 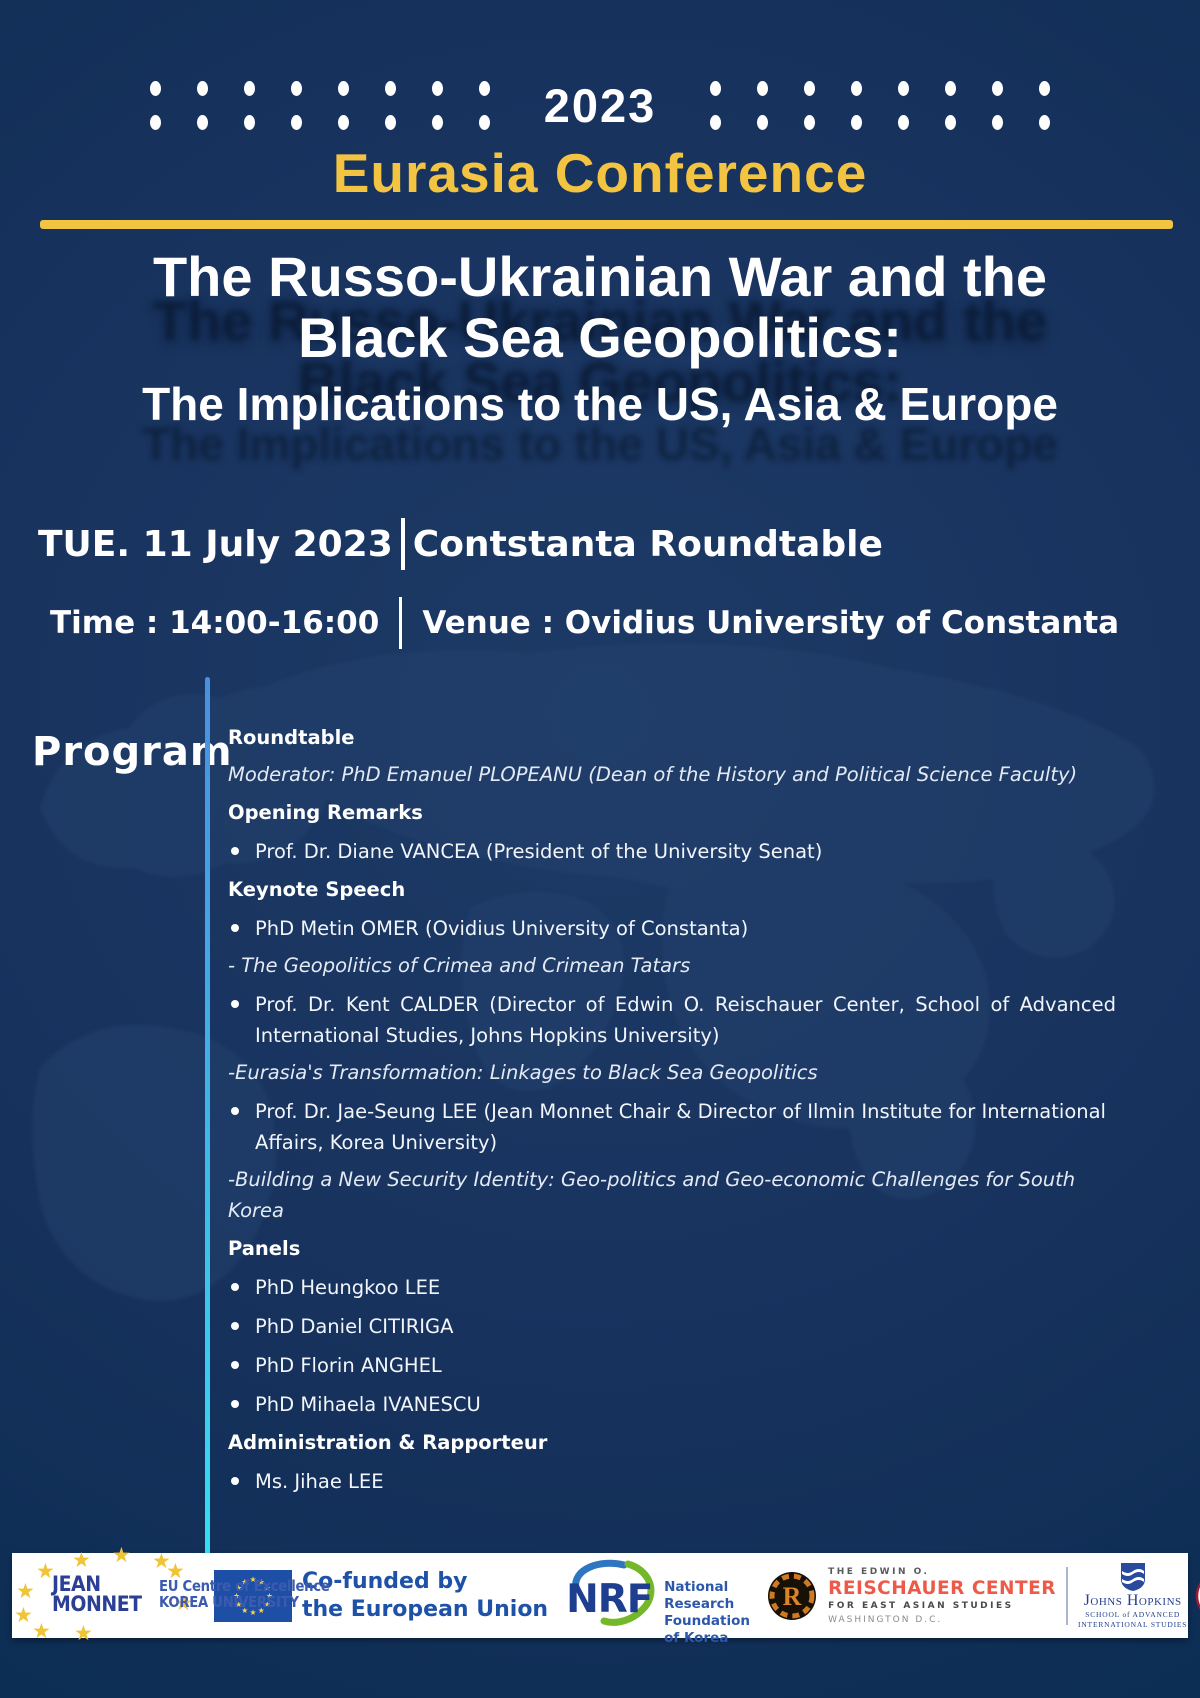 I want to click on jhu-sub-line1: SCHOOL of ADVANCED, so click(x=1133, y=1614).